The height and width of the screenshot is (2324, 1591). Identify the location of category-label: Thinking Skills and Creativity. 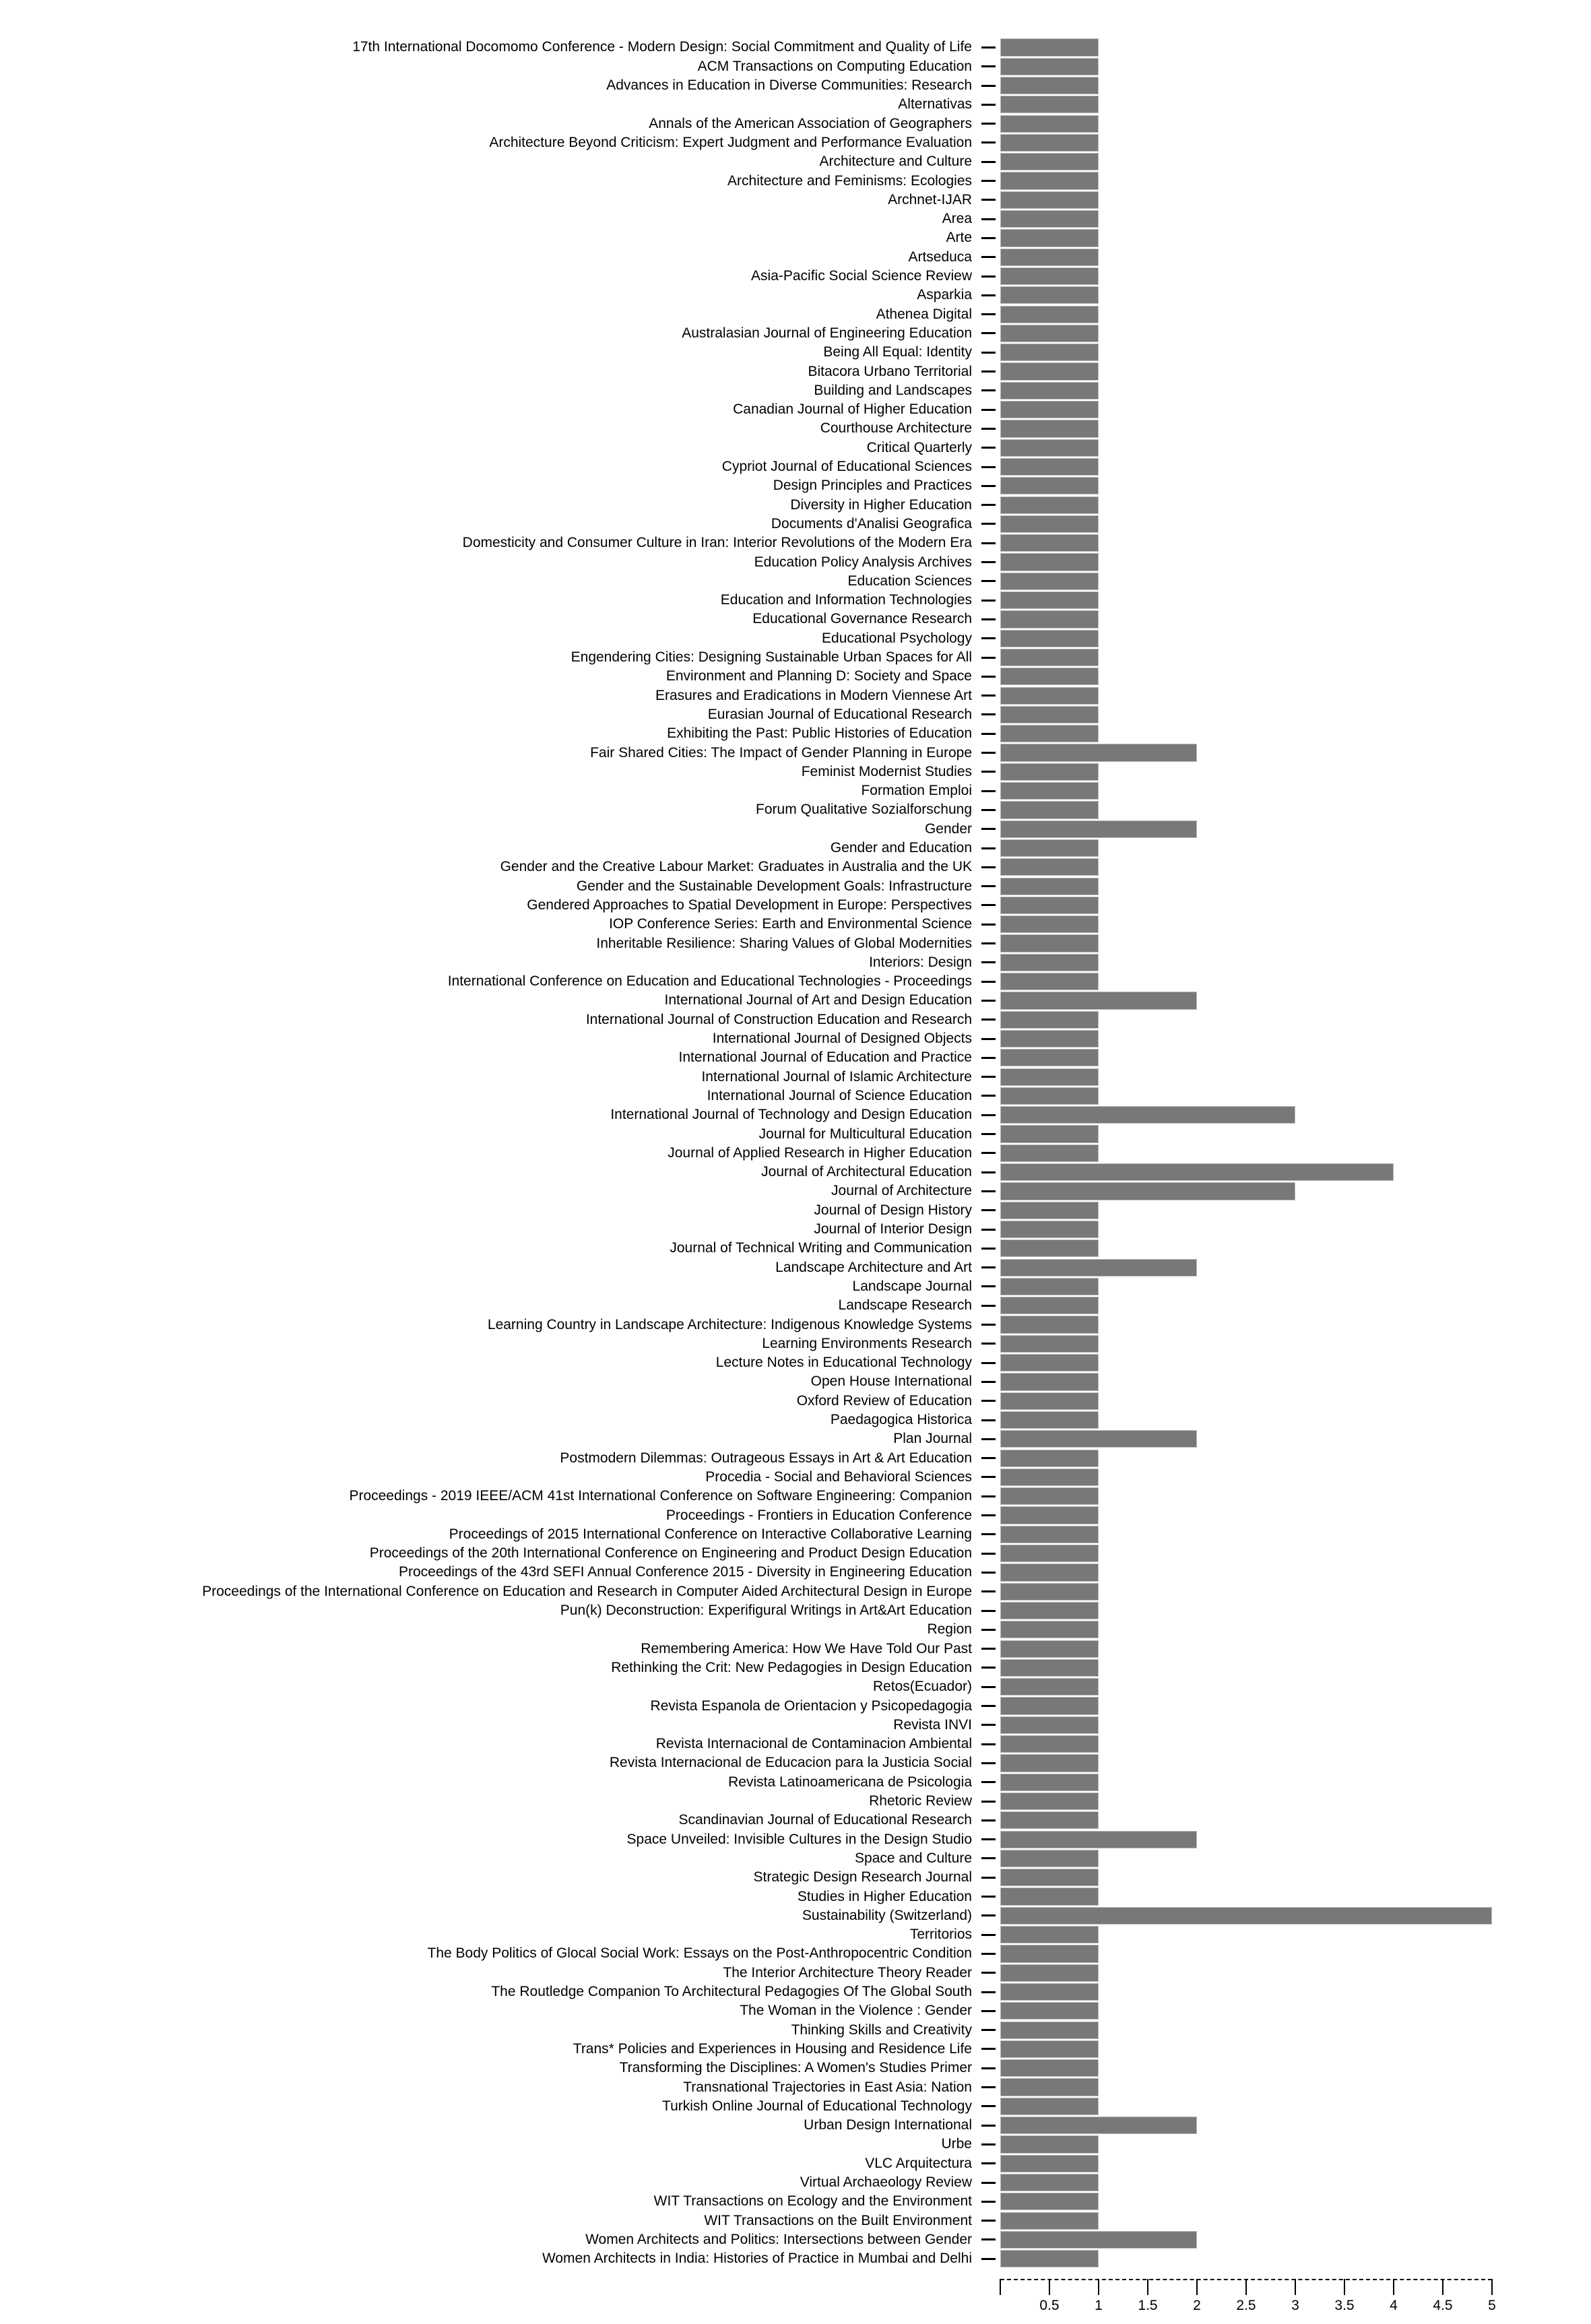
(882, 2030).